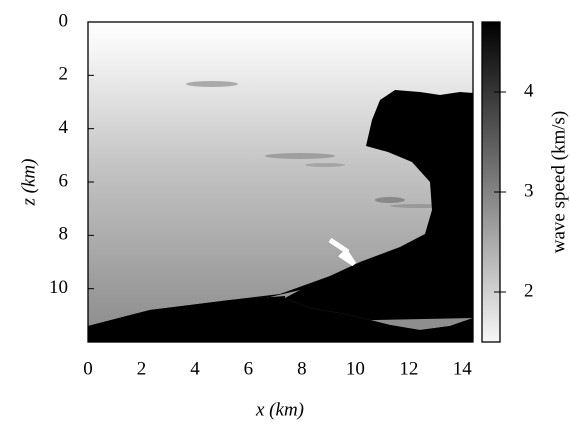 The image size is (570, 428). What do you see at coordinates (64, 234) in the screenshot?
I see `y-tick-label: 8` at bounding box center [64, 234].